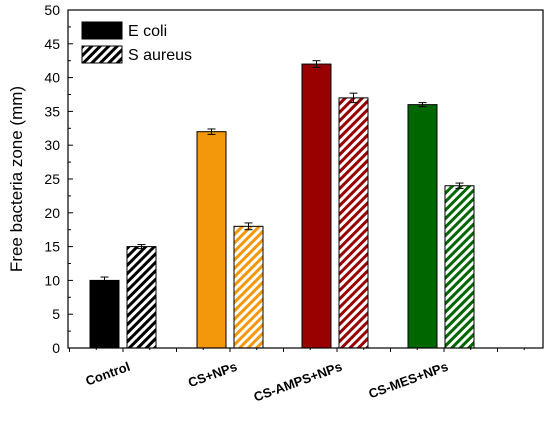  Describe the element at coordinates (248, 226) in the screenshot. I see `error-bar-cs-nps-s-aureus` at that location.